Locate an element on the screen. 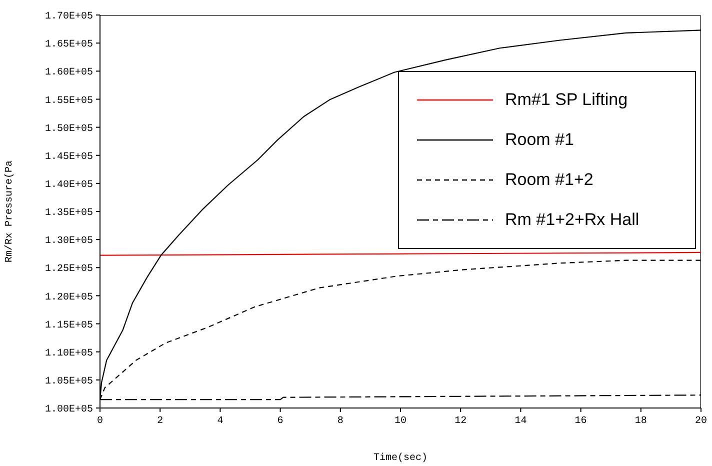 The height and width of the screenshot is (466, 712). x-tick-label: 20 is located at coordinates (701, 422).